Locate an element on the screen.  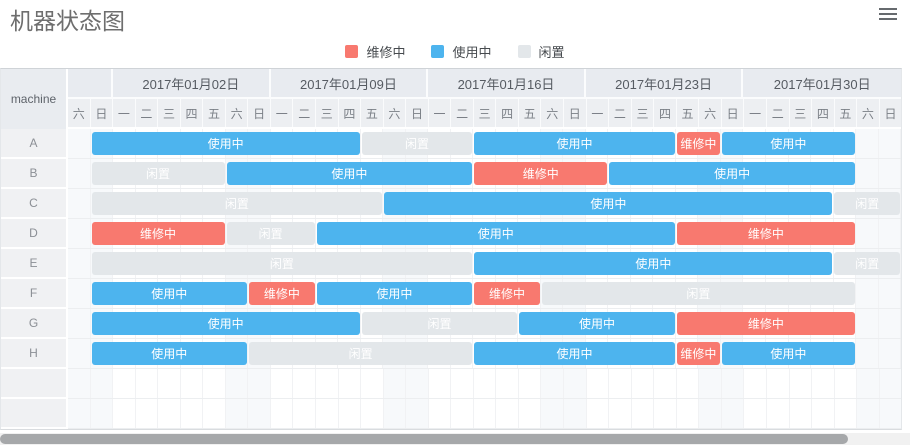
legend-item-repair: 维修中 is located at coordinates (375, 51).